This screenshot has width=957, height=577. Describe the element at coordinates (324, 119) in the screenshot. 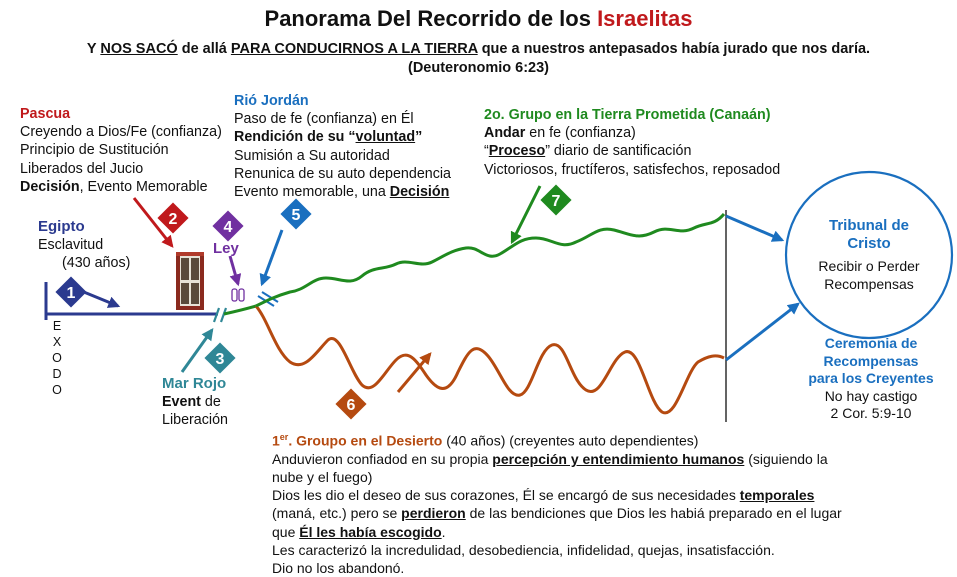

I see `jordan-line-1: Paso de fe (confianza) en Él` at that location.